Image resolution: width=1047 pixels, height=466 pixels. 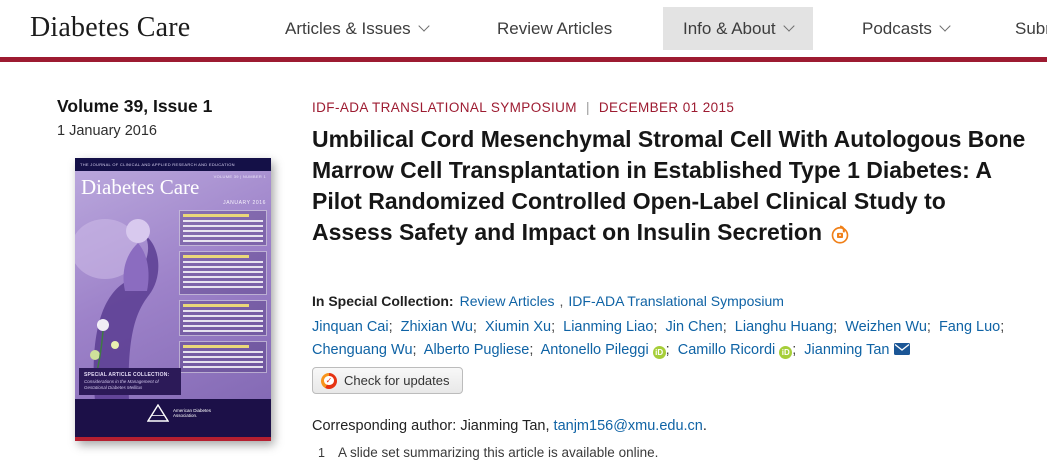 I want to click on author: Camillo Ricordi iD;, so click(x=737, y=350).